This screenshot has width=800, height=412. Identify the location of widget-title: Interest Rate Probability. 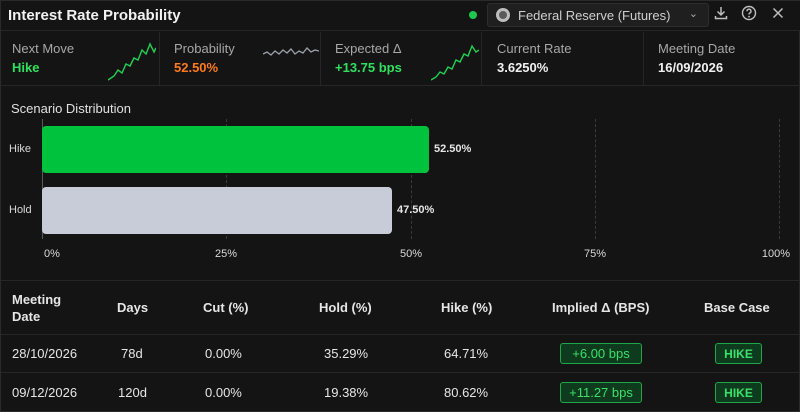
(94, 15).